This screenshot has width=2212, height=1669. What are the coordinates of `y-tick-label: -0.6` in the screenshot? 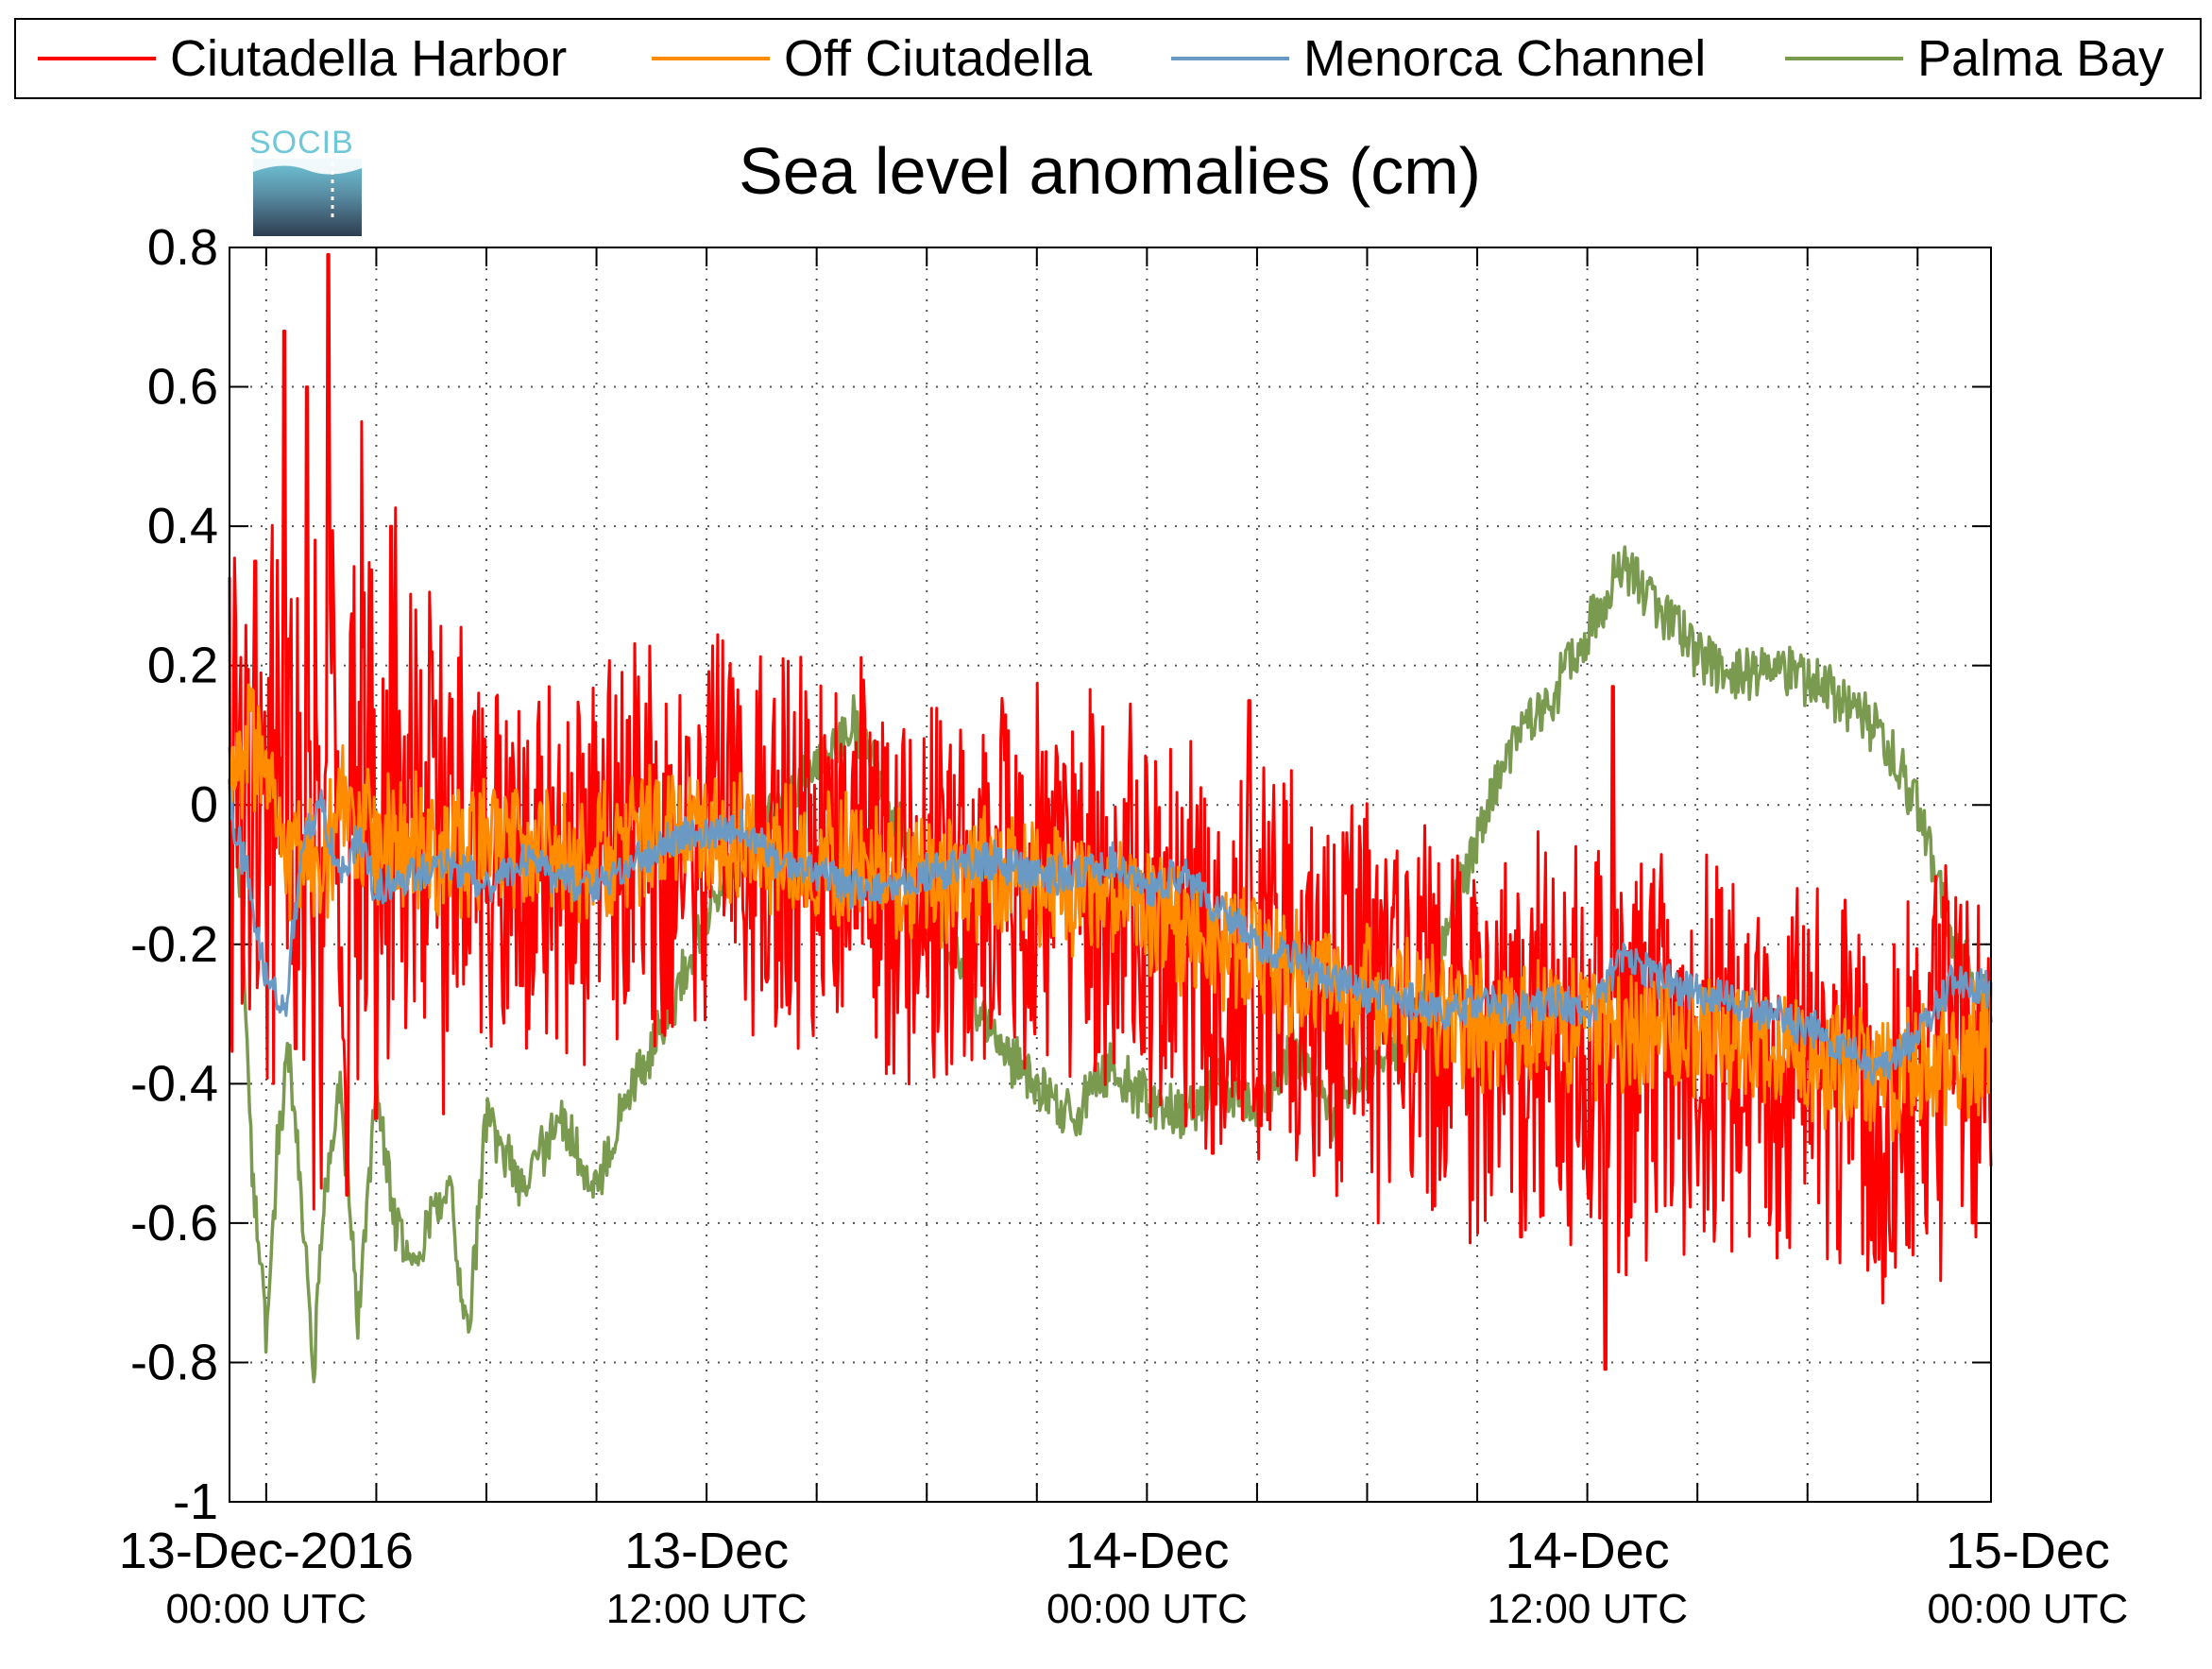 It's located at (174, 1223).